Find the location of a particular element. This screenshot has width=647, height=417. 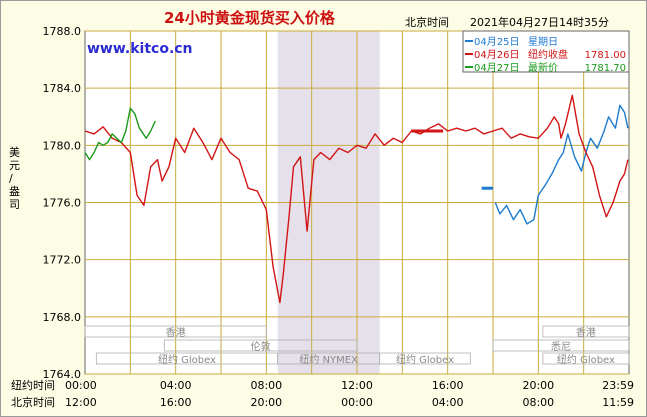

chart-title: 24小时黄金现货买入价格 is located at coordinates (250, 18).